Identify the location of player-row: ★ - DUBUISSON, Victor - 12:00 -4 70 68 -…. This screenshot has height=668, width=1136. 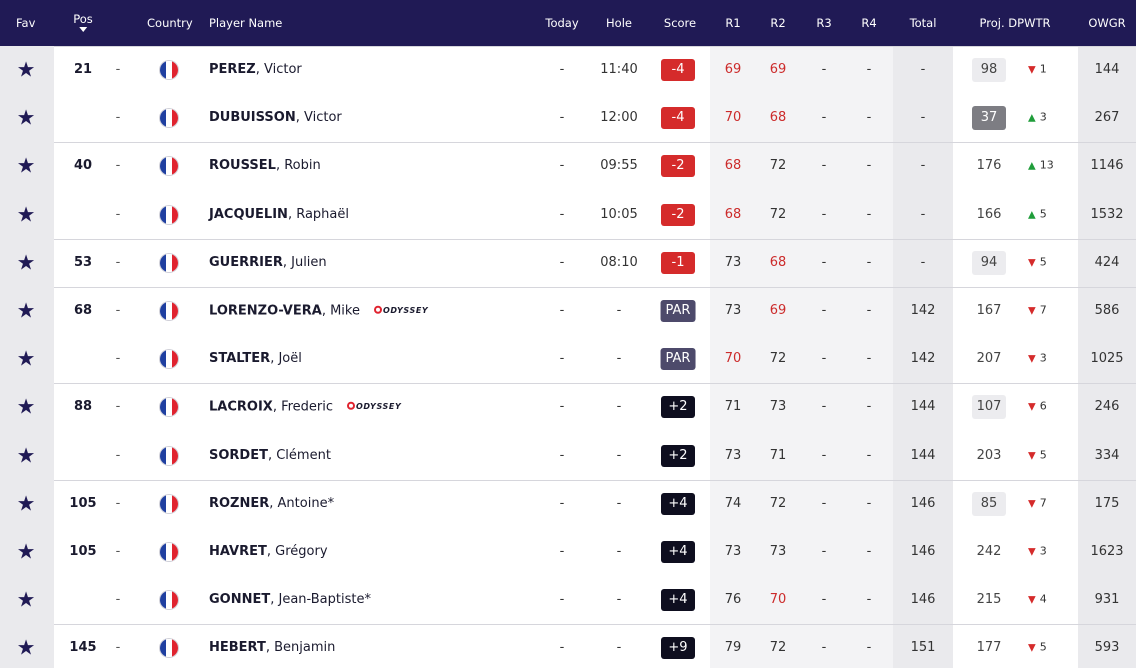
(568, 118).